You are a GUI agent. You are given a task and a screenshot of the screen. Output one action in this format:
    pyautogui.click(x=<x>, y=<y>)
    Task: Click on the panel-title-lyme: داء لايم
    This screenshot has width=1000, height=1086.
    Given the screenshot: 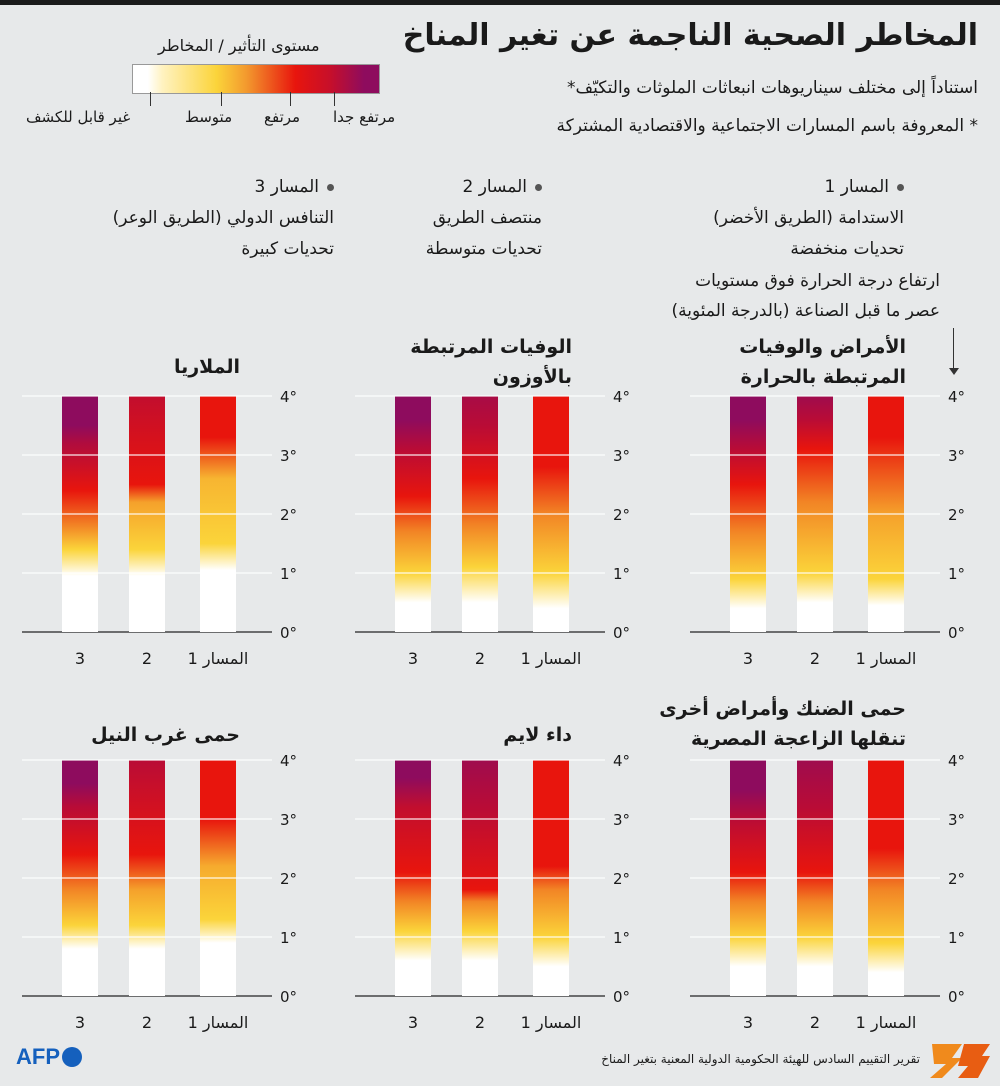 What is the action you would take?
    pyautogui.click(x=537, y=735)
    